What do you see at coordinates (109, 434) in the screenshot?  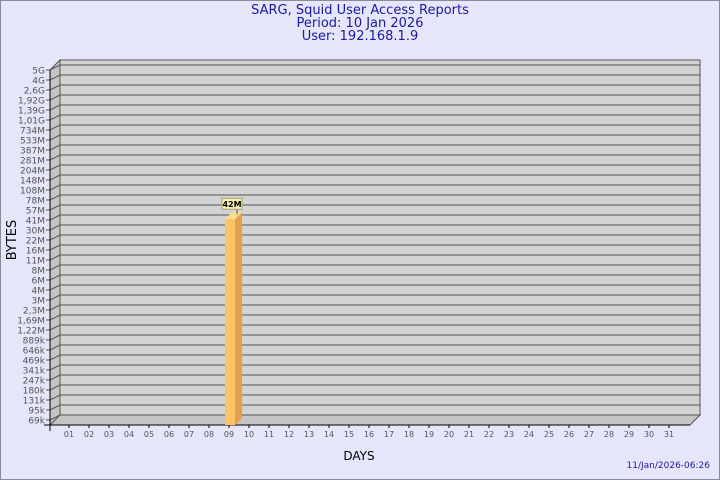 I see `x-tick-label: 03` at bounding box center [109, 434].